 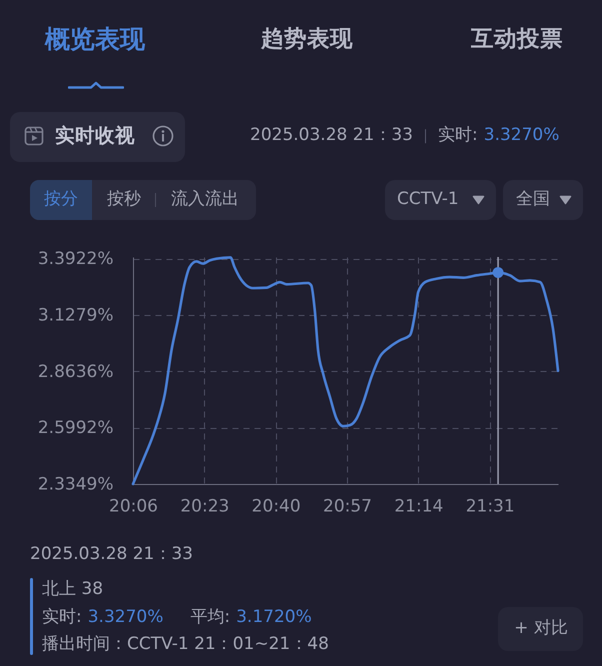 I want to click on text: 播出时间：CCTV-1 21：01~21：48, so click(x=185, y=644).